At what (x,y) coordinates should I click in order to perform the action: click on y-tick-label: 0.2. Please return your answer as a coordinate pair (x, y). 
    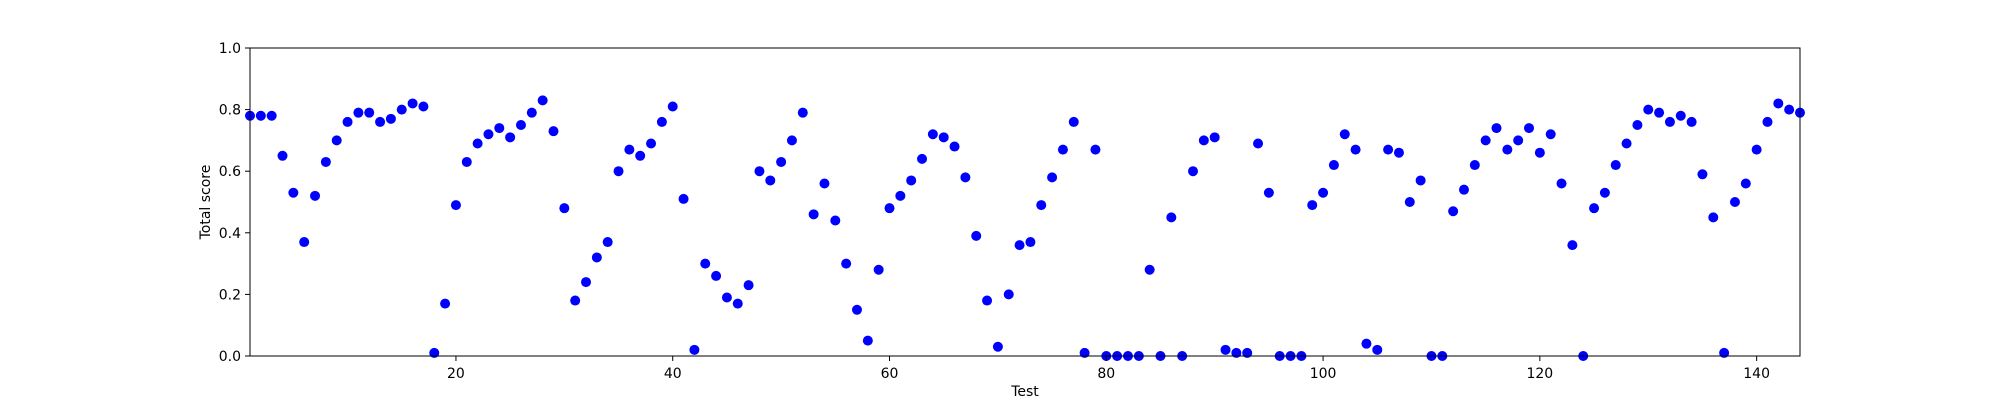
    Looking at the image, I should click on (230, 295).